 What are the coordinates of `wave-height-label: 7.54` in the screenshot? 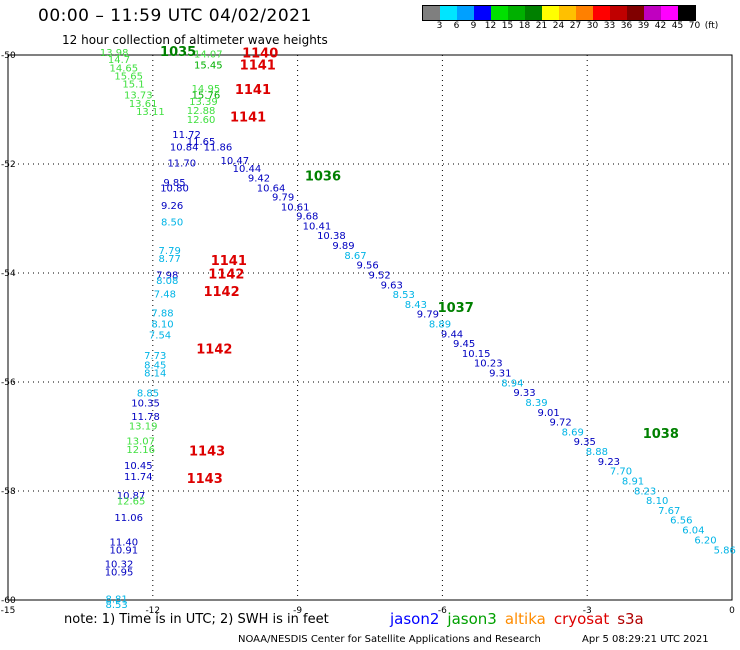 It's located at (160, 335).